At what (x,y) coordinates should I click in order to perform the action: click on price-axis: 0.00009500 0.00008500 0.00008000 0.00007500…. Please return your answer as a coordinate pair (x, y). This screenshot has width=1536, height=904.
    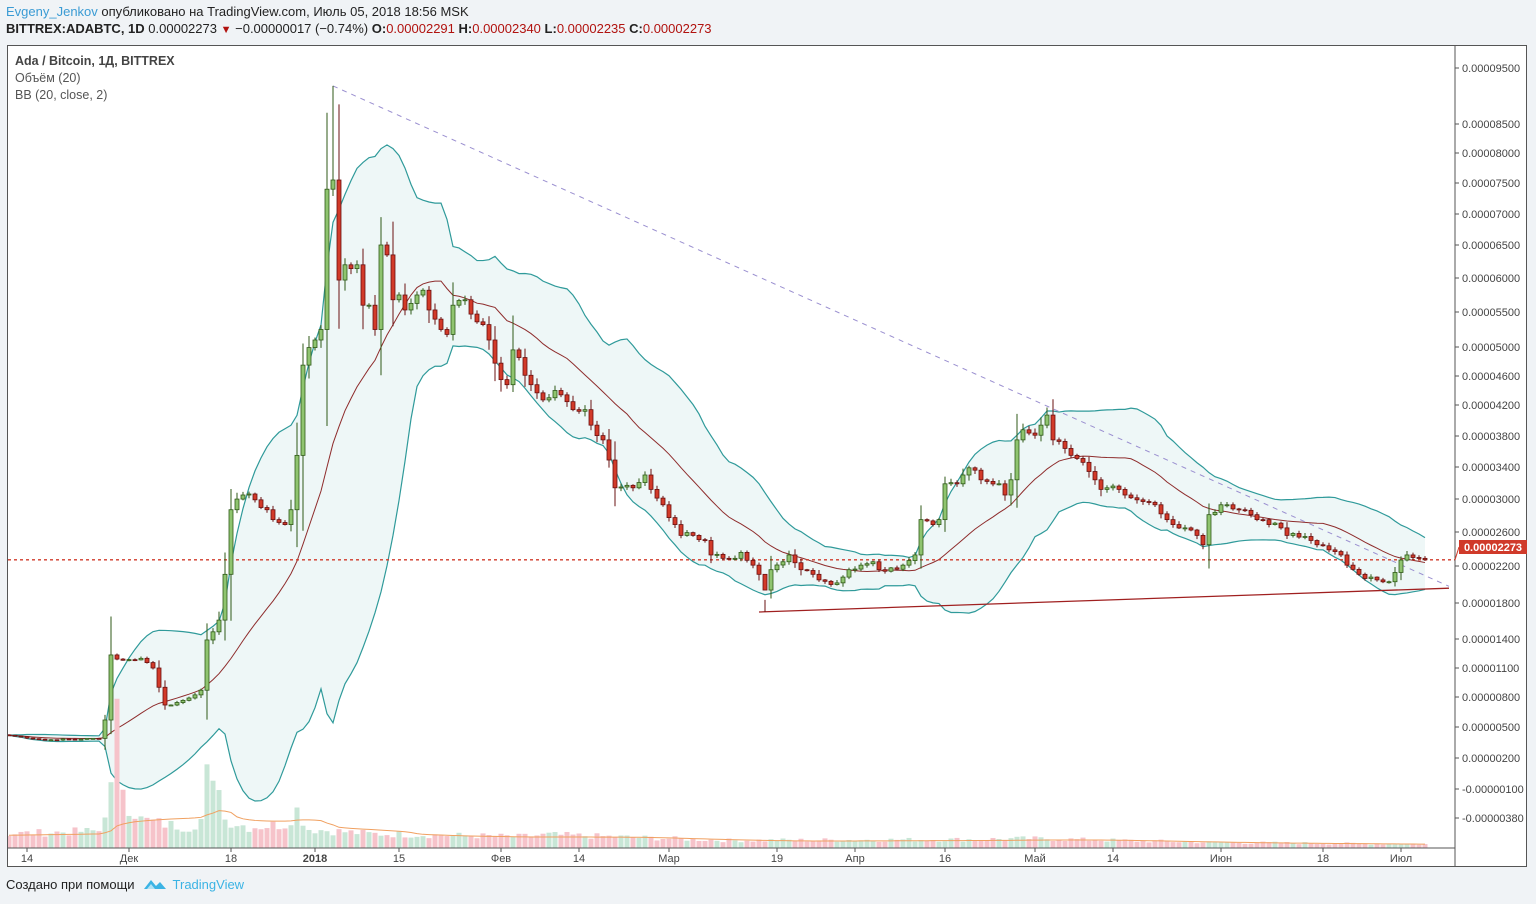
    Looking at the image, I should click on (1489, 444).